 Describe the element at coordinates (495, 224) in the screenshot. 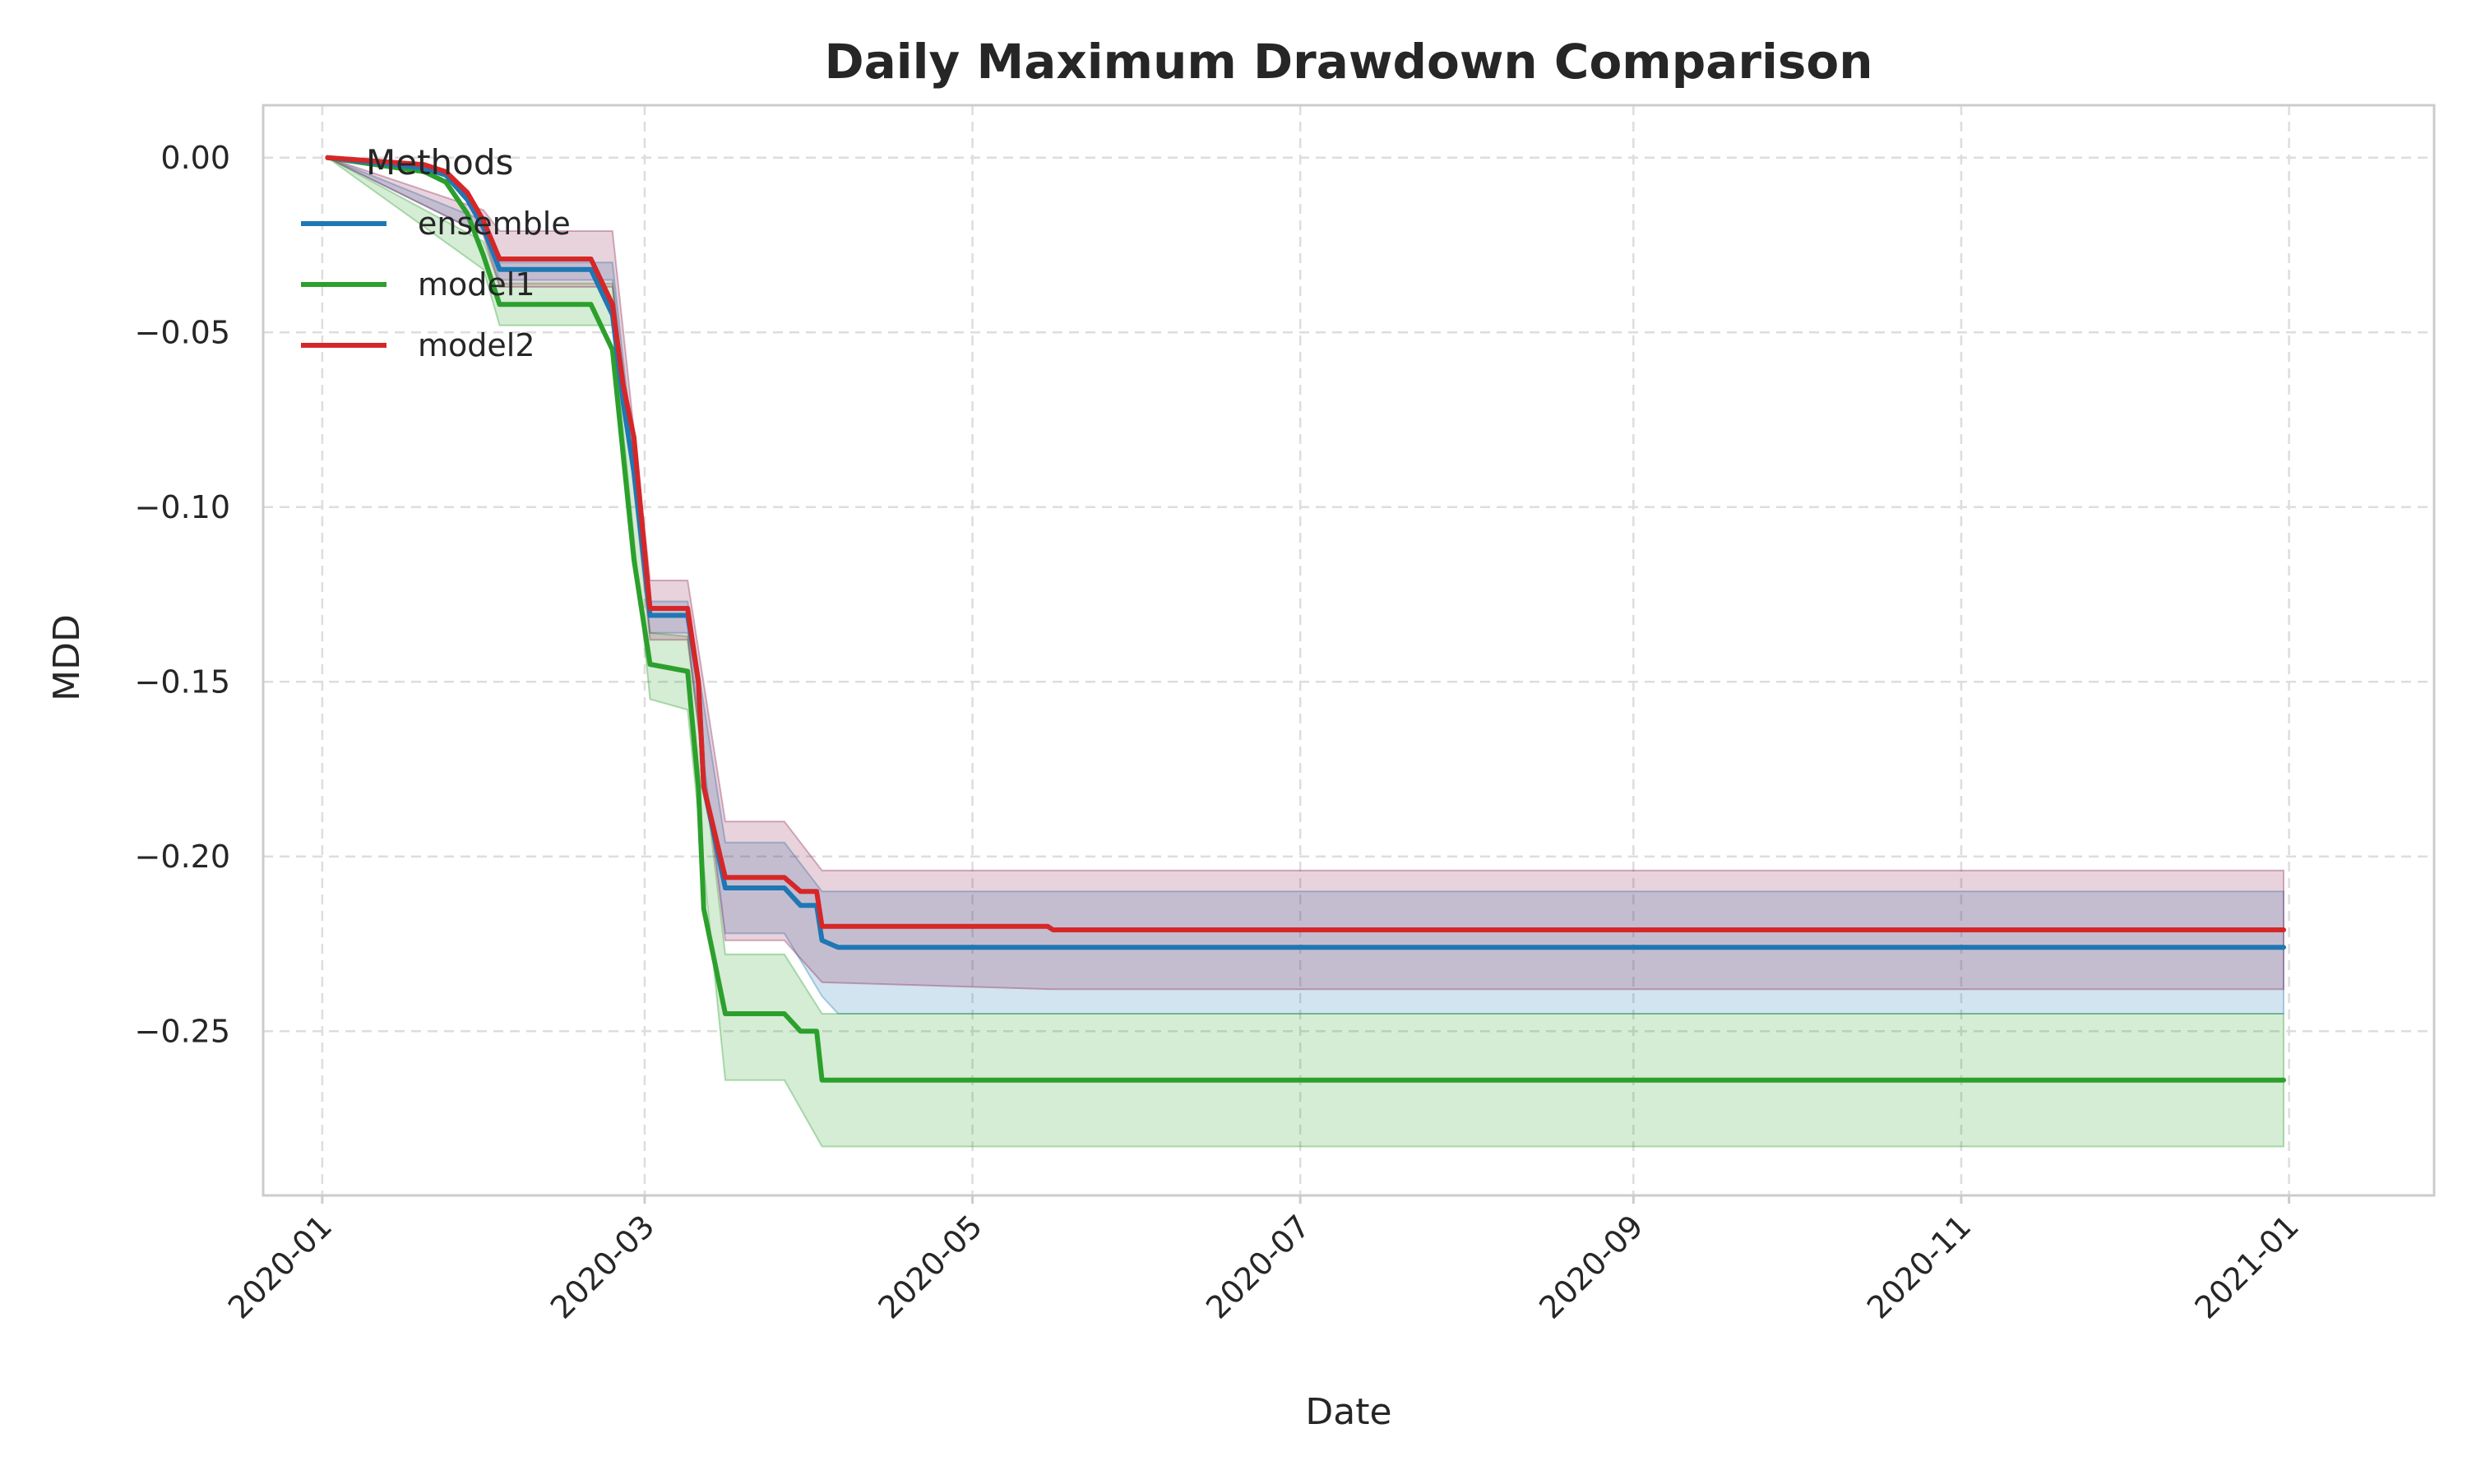

I see `legend-ensemble-label: ensemble` at that location.